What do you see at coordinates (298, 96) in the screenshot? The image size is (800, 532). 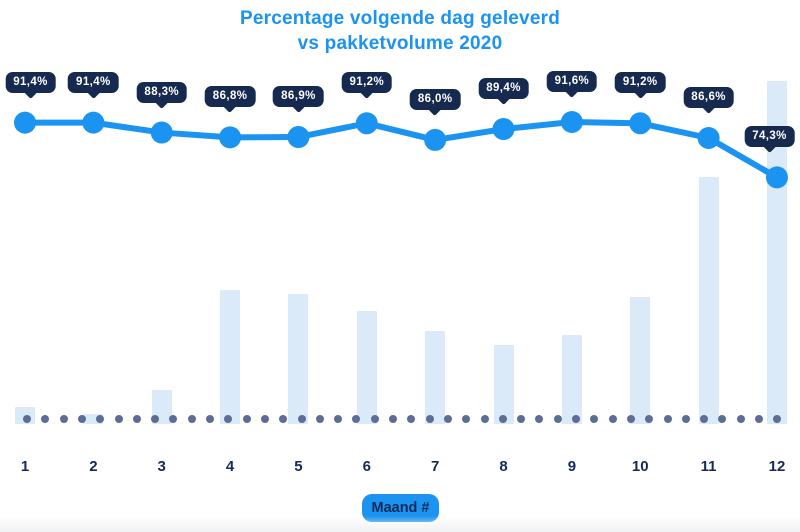 I see `value-tooltip-text: 86,9%` at bounding box center [298, 96].